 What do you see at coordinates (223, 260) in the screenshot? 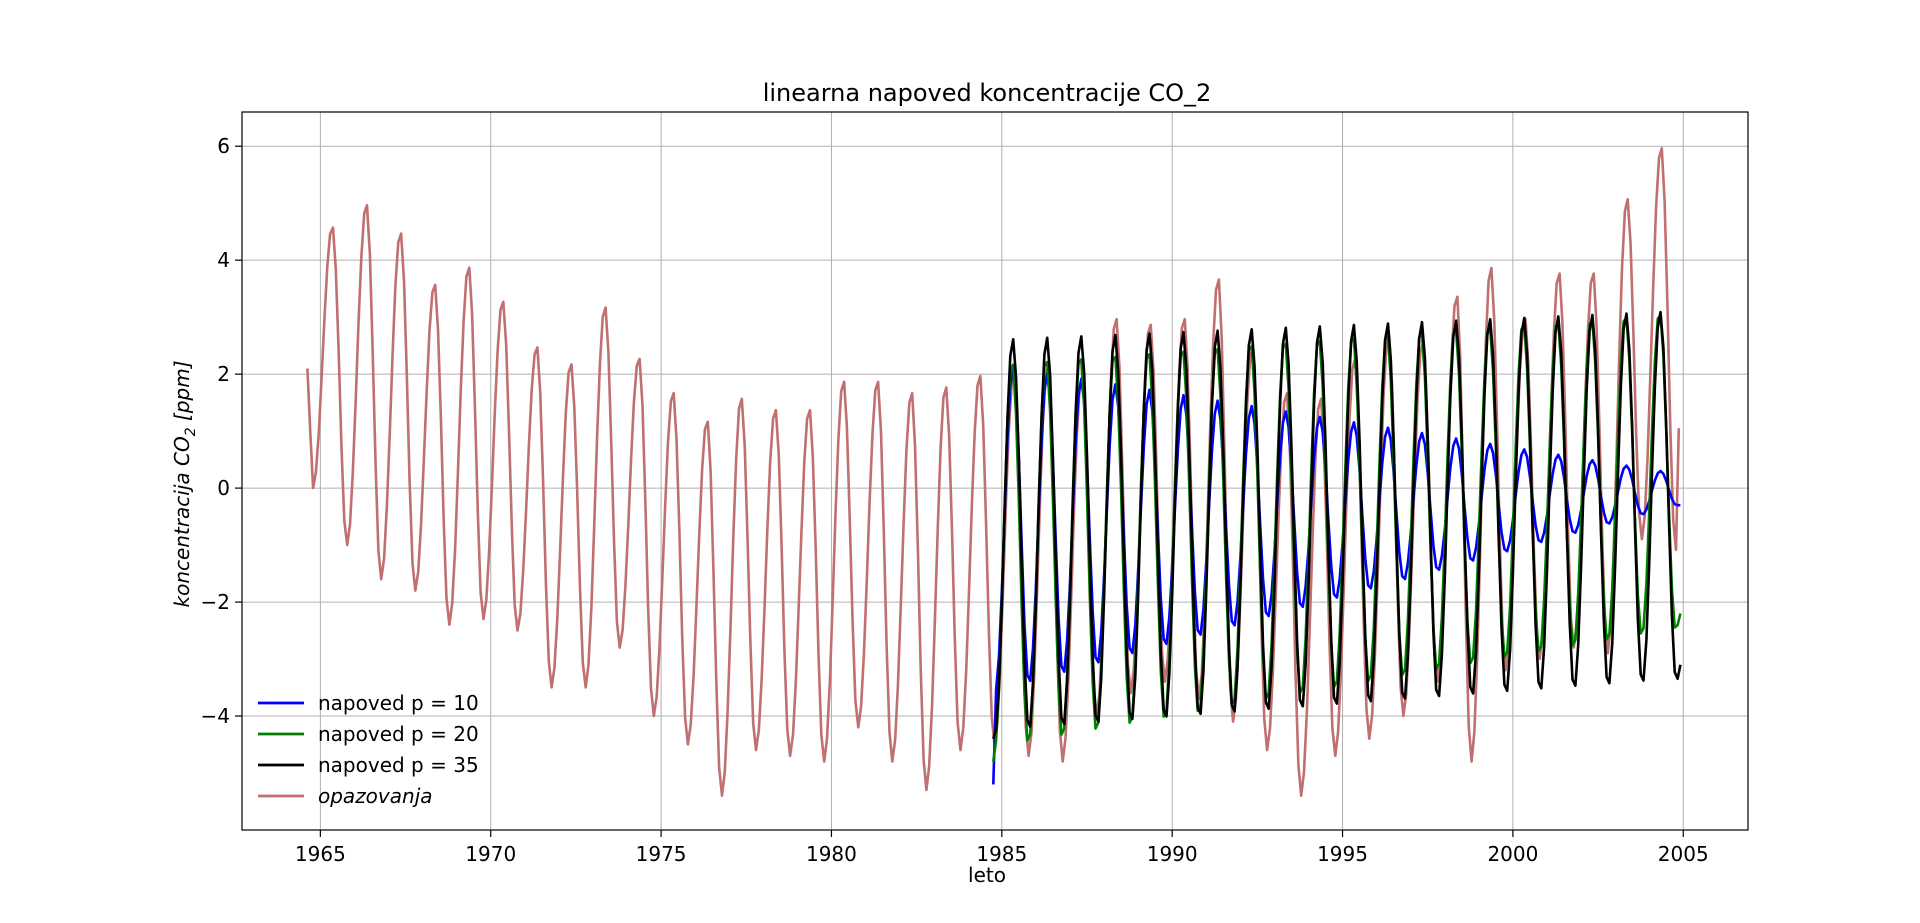
I see `y-tick-label: 4` at bounding box center [223, 260].